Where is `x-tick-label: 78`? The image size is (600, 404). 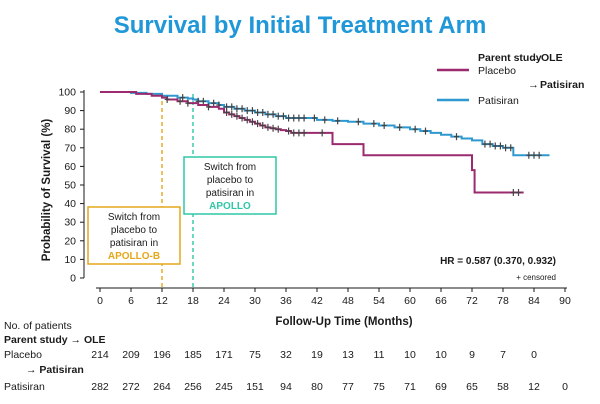
x-tick-label: 78 is located at coordinates (503, 301).